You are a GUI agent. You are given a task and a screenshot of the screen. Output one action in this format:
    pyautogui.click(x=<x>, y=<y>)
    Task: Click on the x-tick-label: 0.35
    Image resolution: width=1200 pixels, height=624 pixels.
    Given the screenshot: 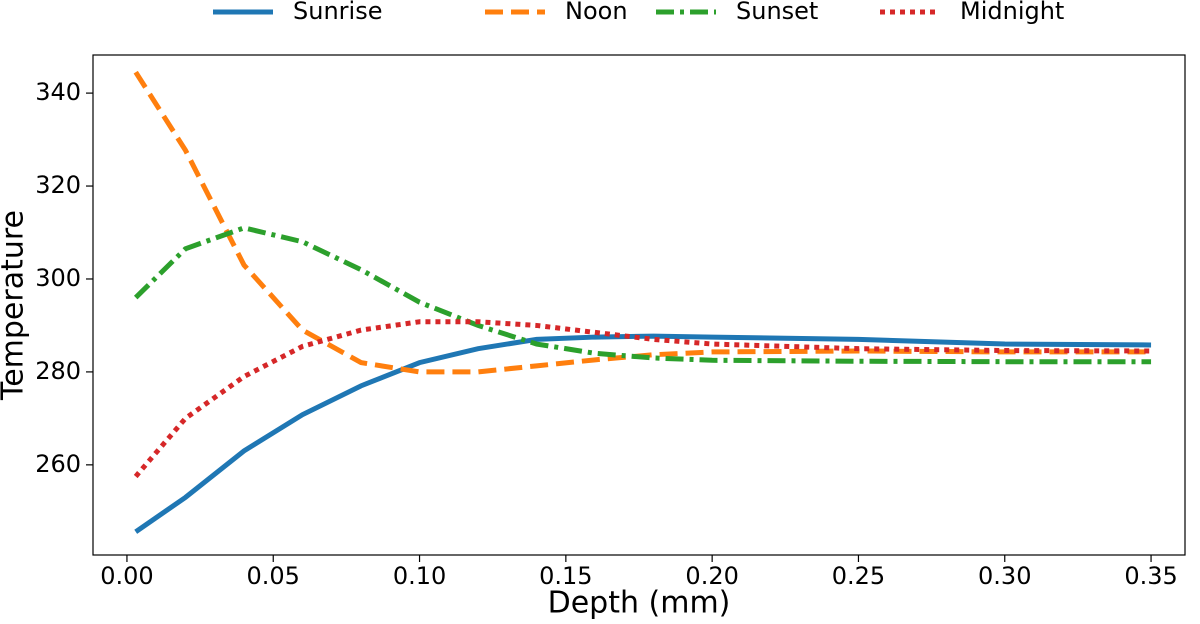 What is the action you would take?
    pyautogui.click(x=1150, y=576)
    